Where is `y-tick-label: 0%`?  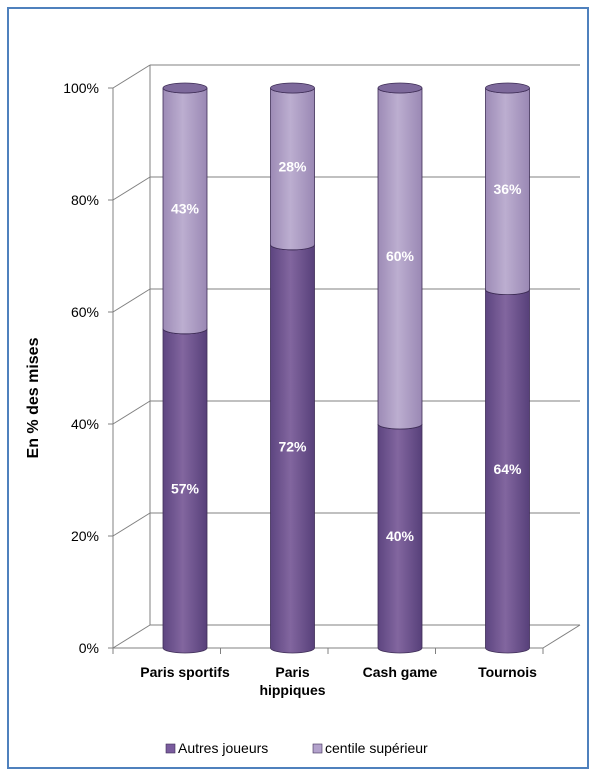 y-tick-label: 0% is located at coordinates (89, 648).